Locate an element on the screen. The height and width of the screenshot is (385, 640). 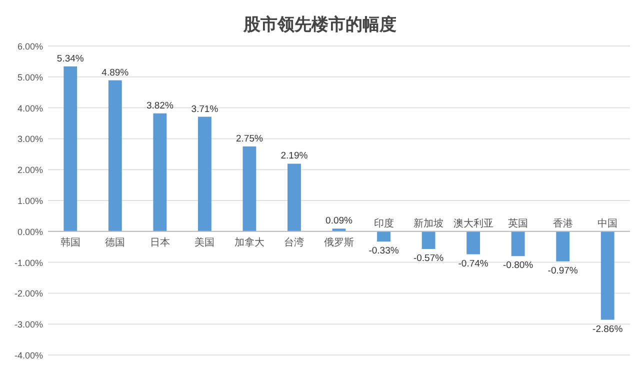
data-label: -0.33% is located at coordinates (384, 251).